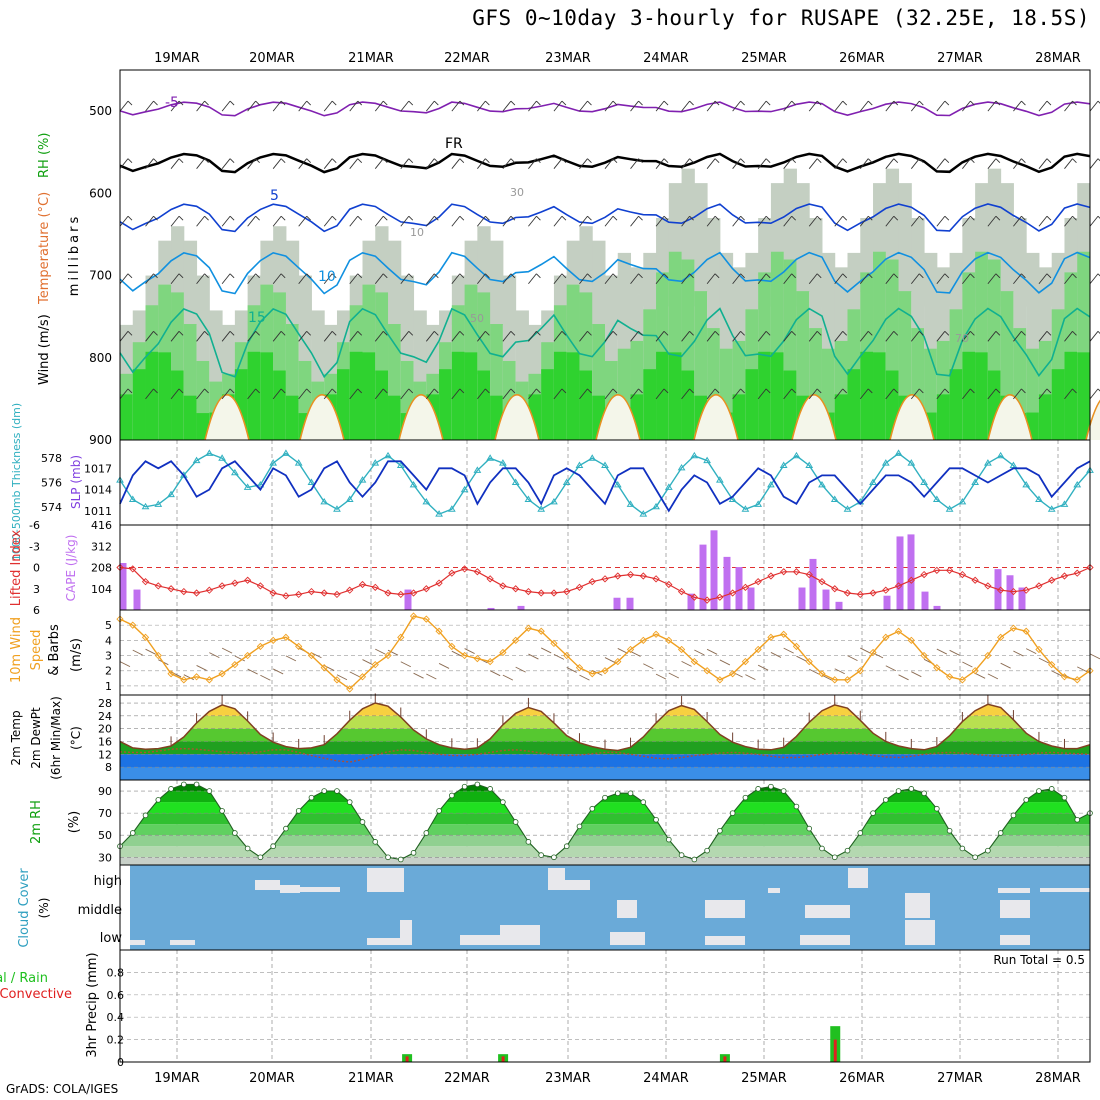 The image size is (1100, 1100). What do you see at coordinates (177, 58) in the screenshot?
I see `date-label-top: 19MAR` at bounding box center [177, 58].